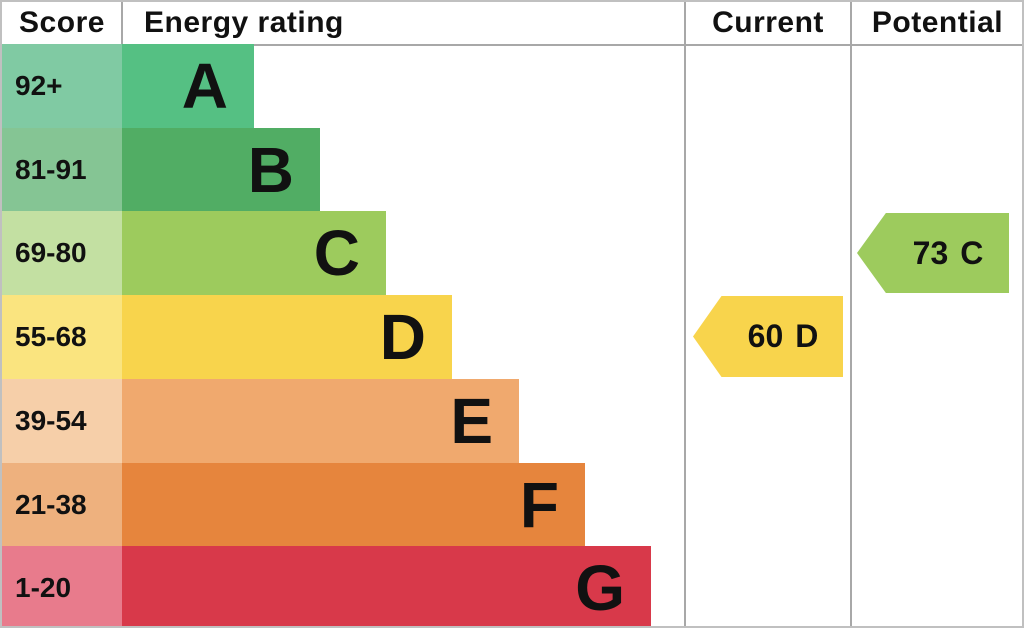 The image size is (1024, 628). I want to click on potential-rating-value: 73, so click(930, 252).